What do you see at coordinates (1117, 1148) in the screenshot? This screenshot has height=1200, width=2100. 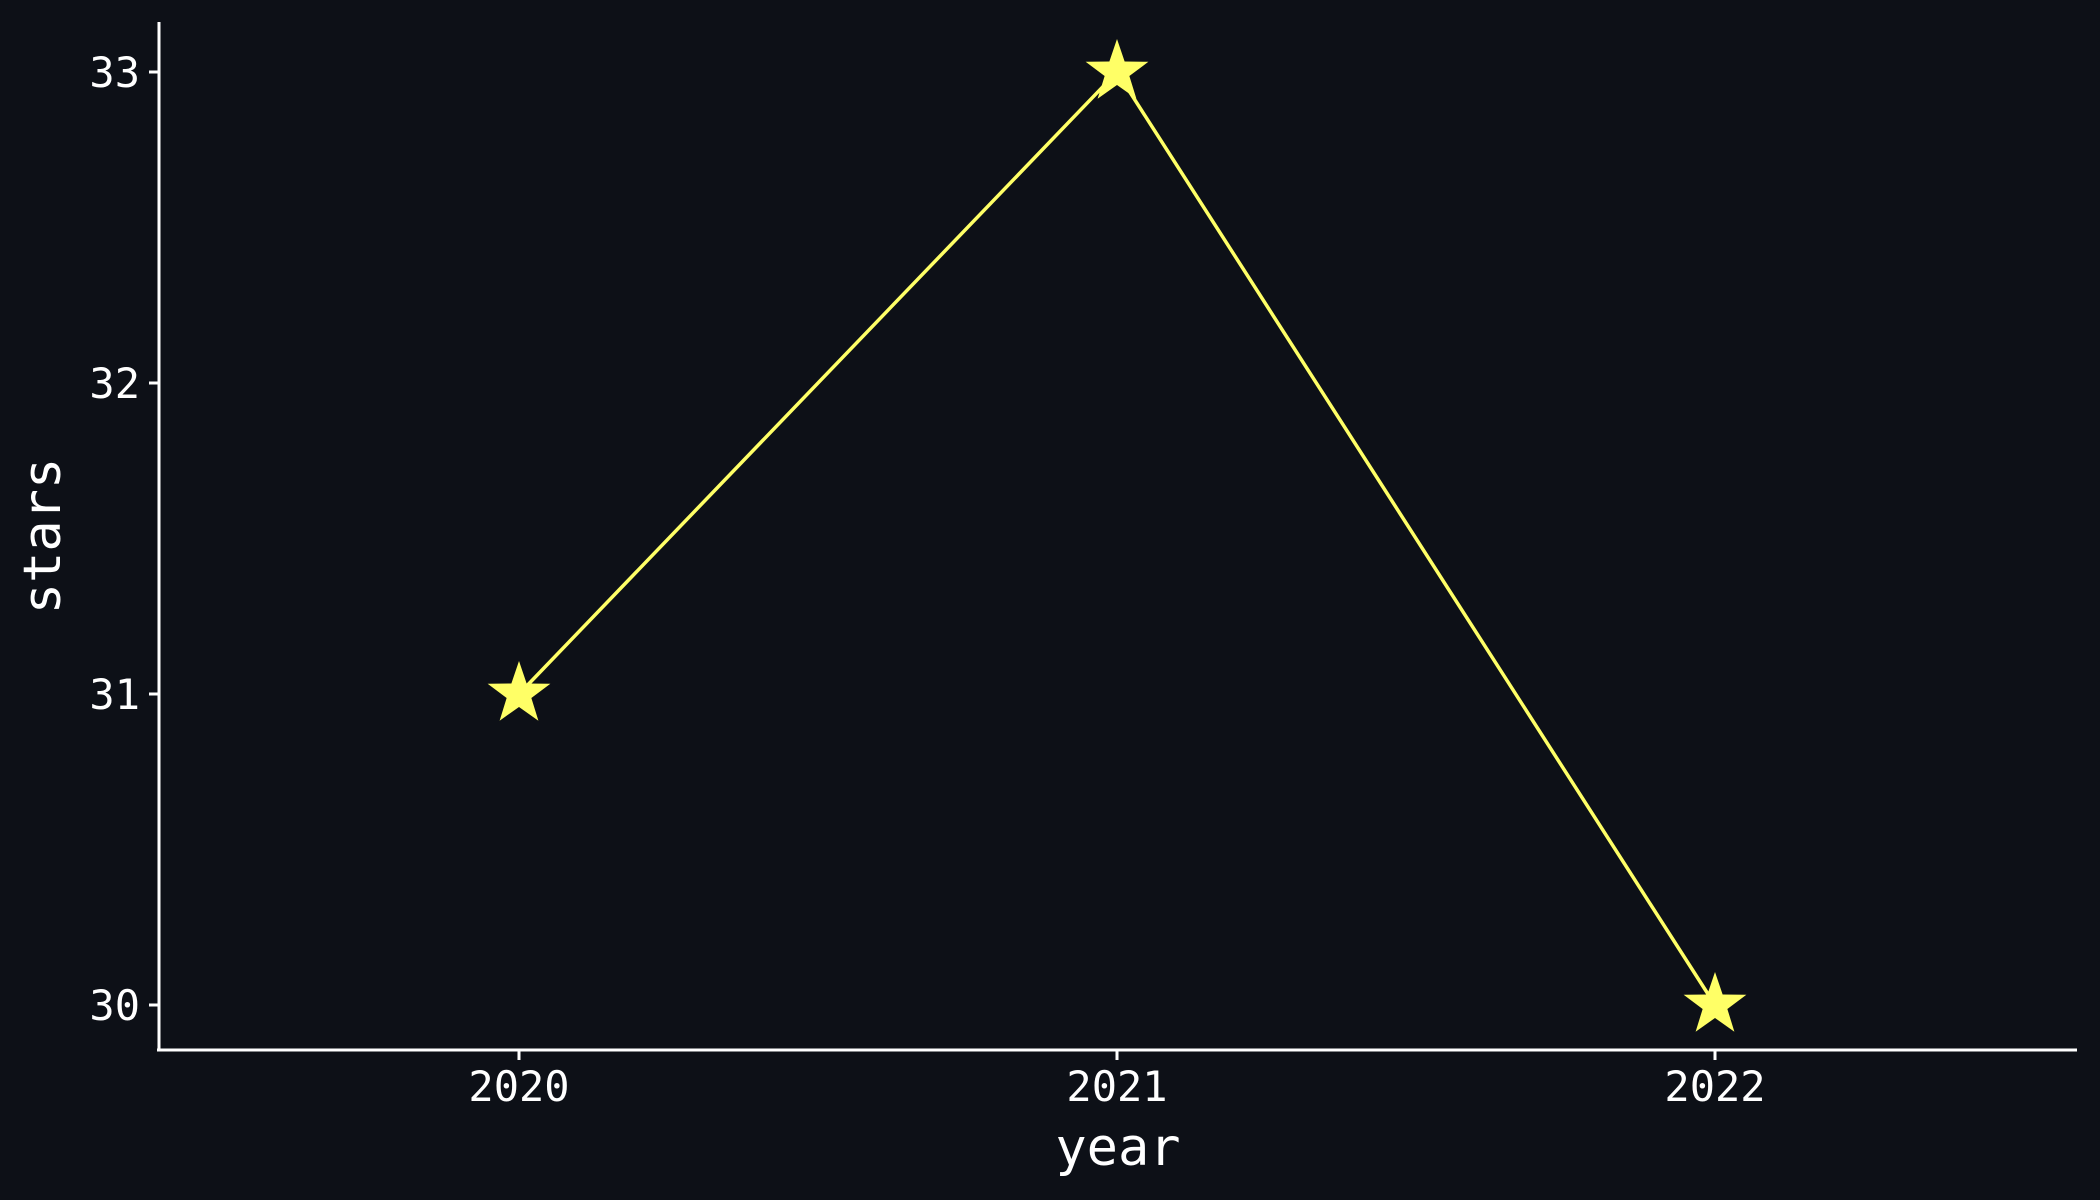 I see `x-axis-title: year` at bounding box center [1117, 1148].